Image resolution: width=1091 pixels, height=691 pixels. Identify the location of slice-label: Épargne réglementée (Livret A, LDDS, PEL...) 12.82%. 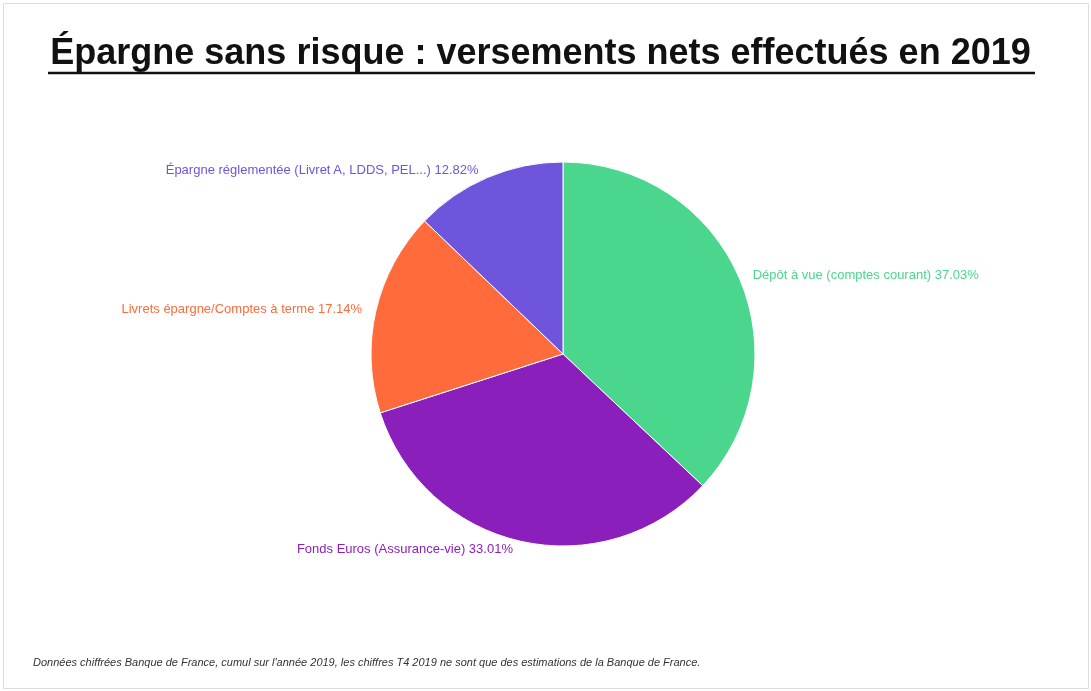
(322, 169).